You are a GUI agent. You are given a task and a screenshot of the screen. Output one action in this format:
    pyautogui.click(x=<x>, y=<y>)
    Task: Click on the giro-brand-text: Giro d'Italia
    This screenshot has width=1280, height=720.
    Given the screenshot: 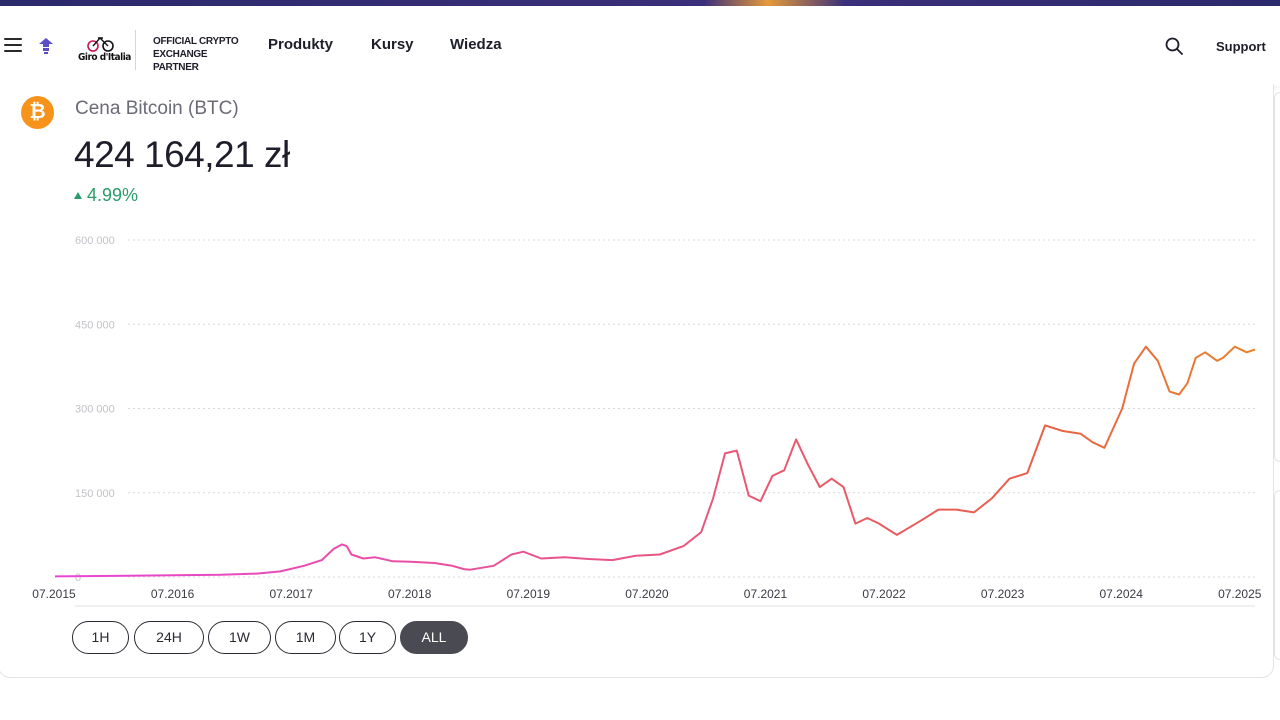 What is the action you would take?
    pyautogui.click(x=104, y=57)
    